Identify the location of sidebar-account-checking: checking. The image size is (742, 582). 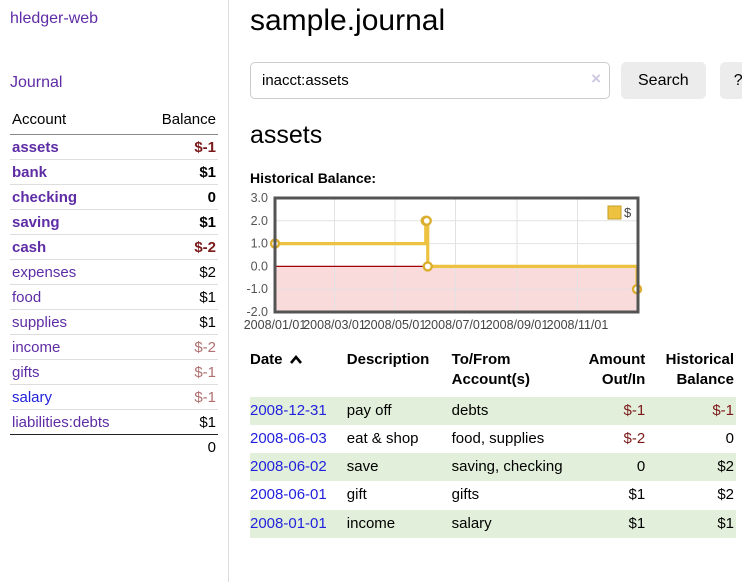
(45, 197).